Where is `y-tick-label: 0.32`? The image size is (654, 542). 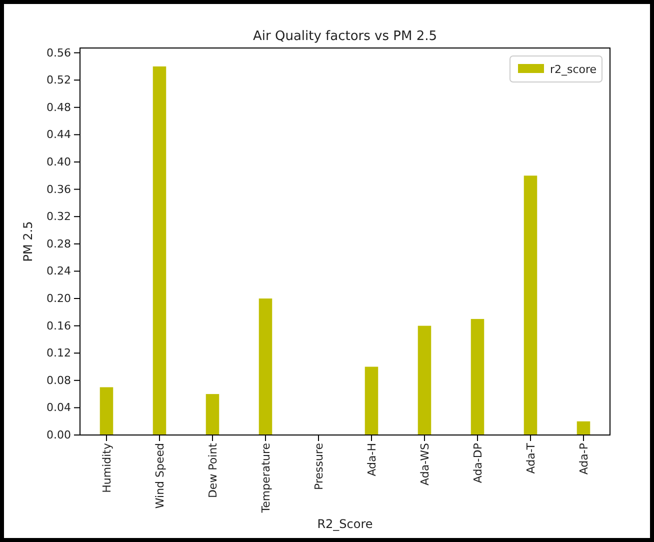 y-tick-label: 0.32 is located at coordinates (58, 217).